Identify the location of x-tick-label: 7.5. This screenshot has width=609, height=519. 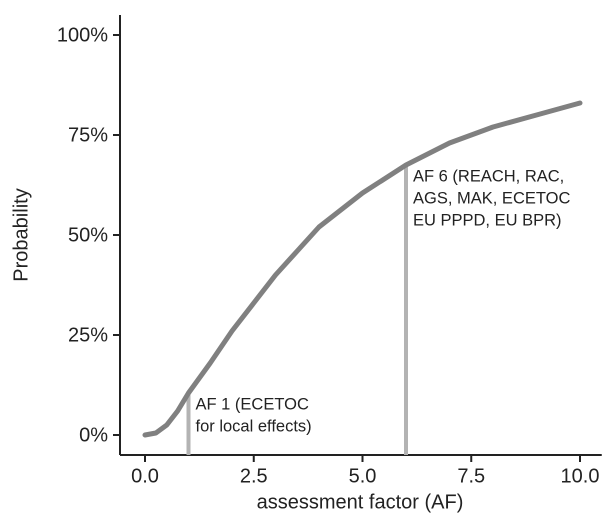
(471, 476).